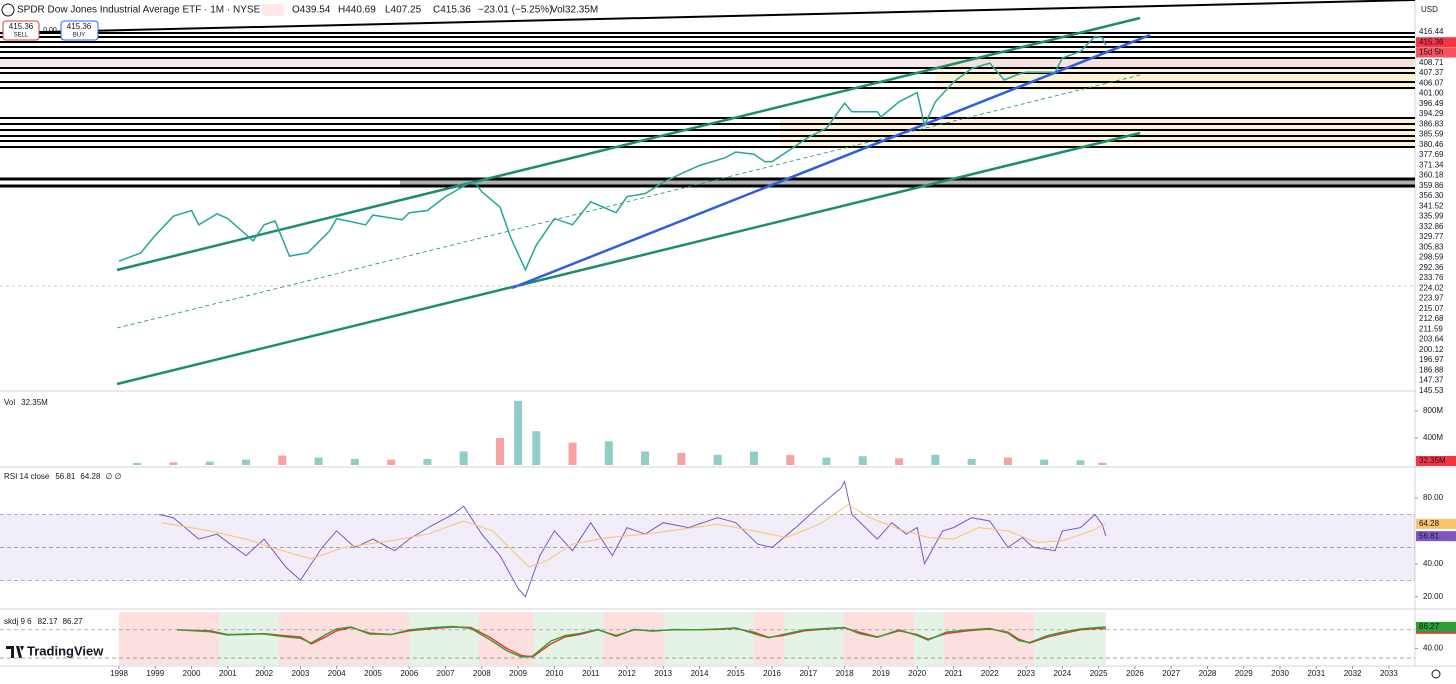 The image size is (1456, 684). Describe the element at coordinates (228, 673) in the screenshot. I see `x-tick-label: 2001` at that location.